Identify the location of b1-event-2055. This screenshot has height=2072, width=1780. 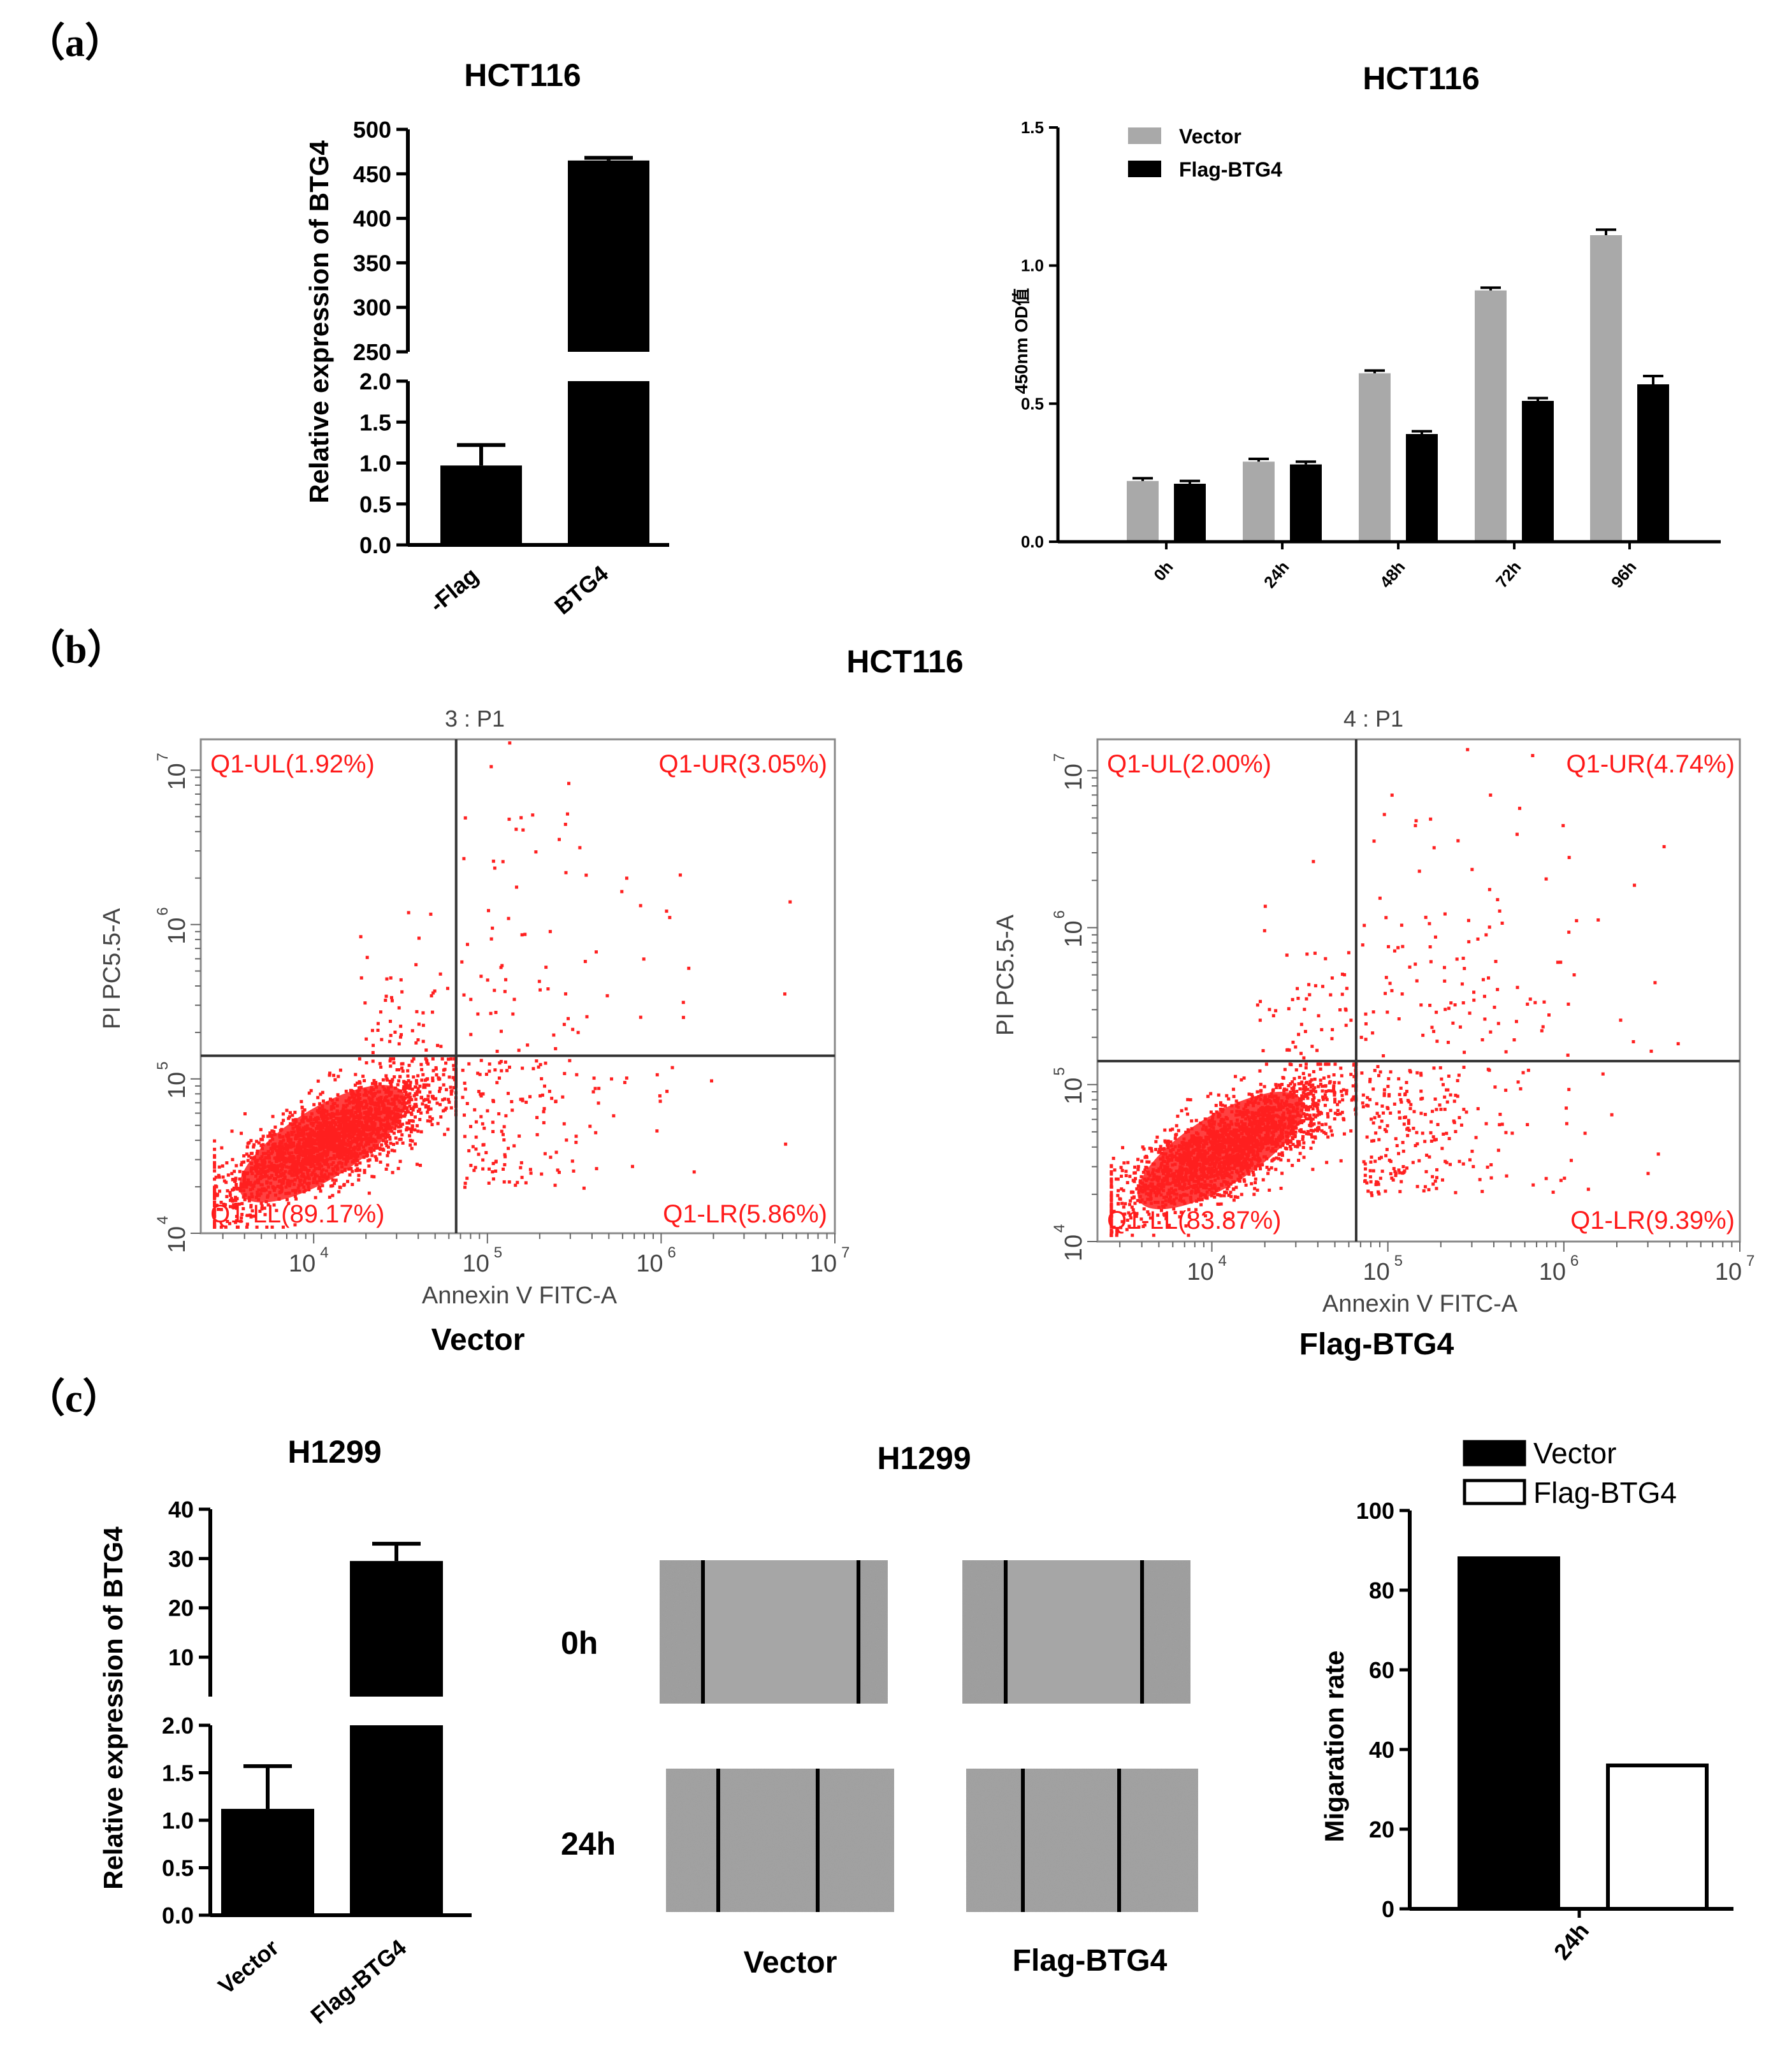
(395, 1129).